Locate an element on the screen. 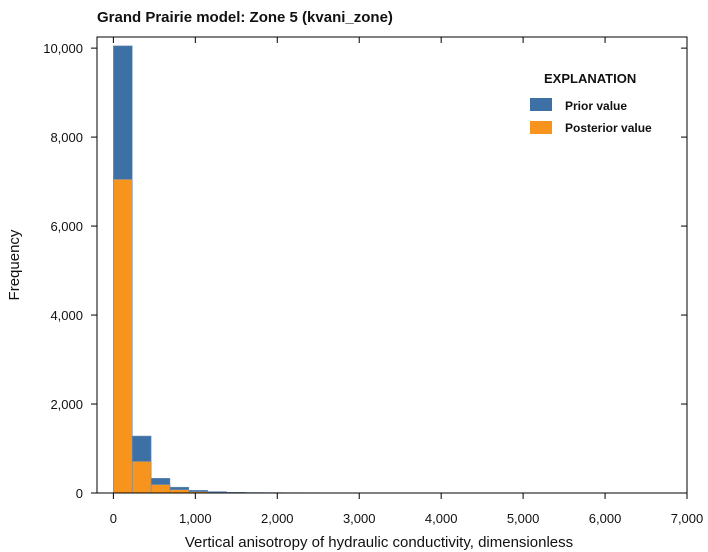  x-tick-label: 7,000 is located at coordinates (687, 518).